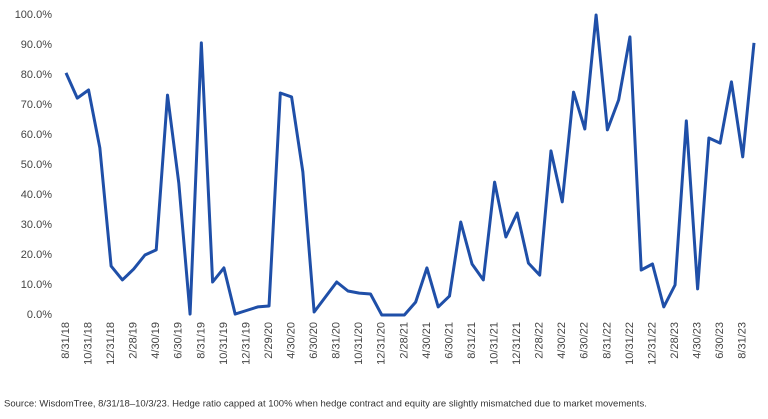  What do you see at coordinates (36, 225) in the screenshot?
I see `y-tick-label: 30.0%` at bounding box center [36, 225].